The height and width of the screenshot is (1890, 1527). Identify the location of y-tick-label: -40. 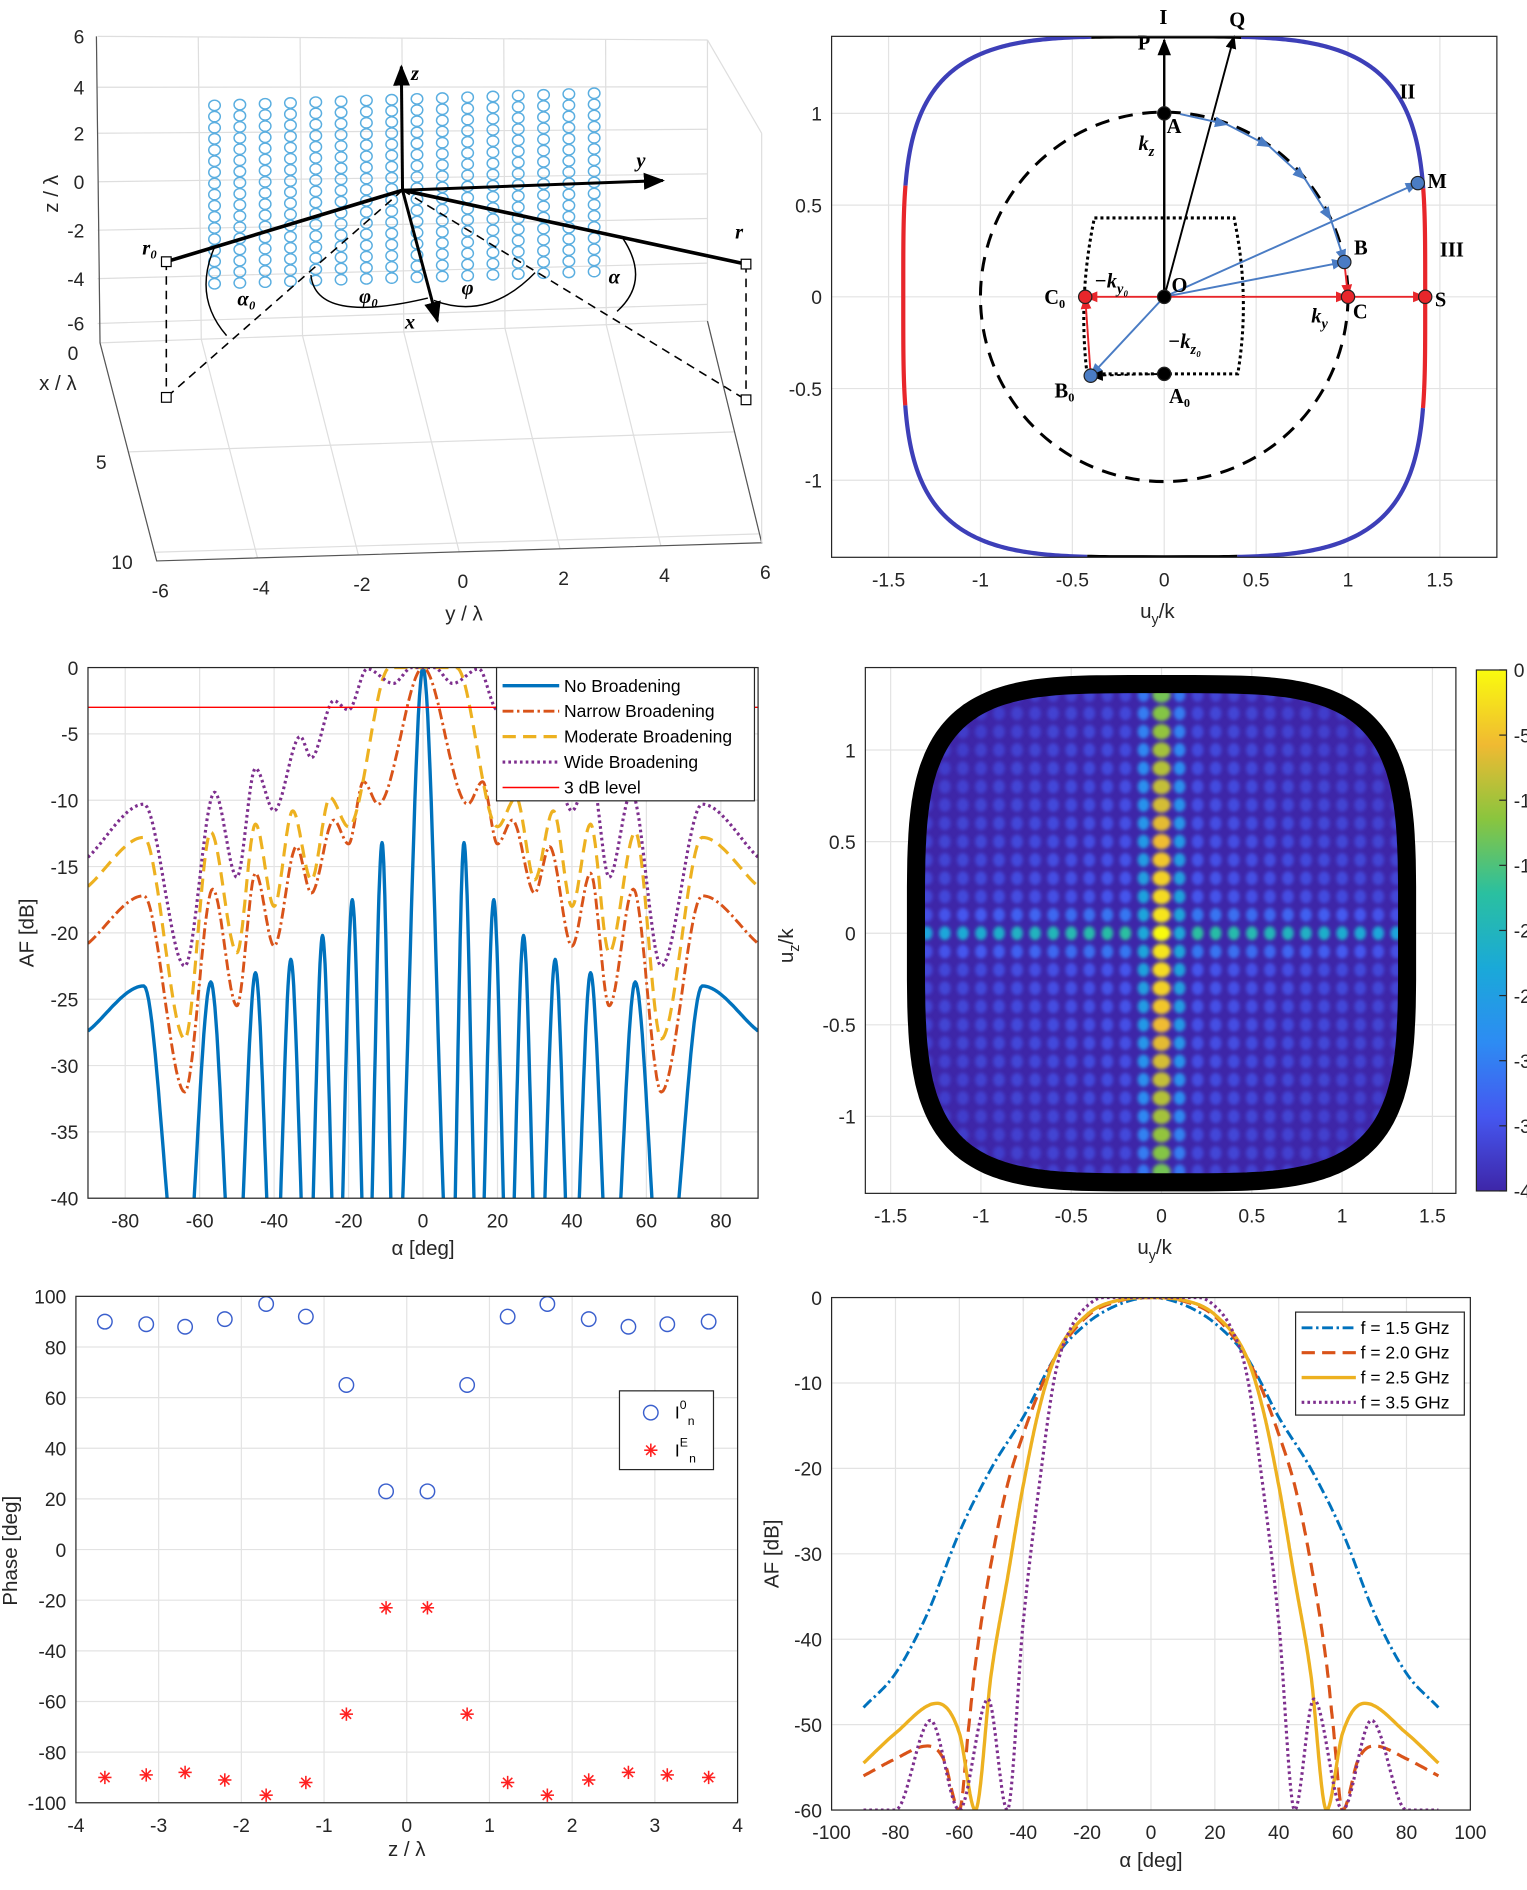
(808, 1640).